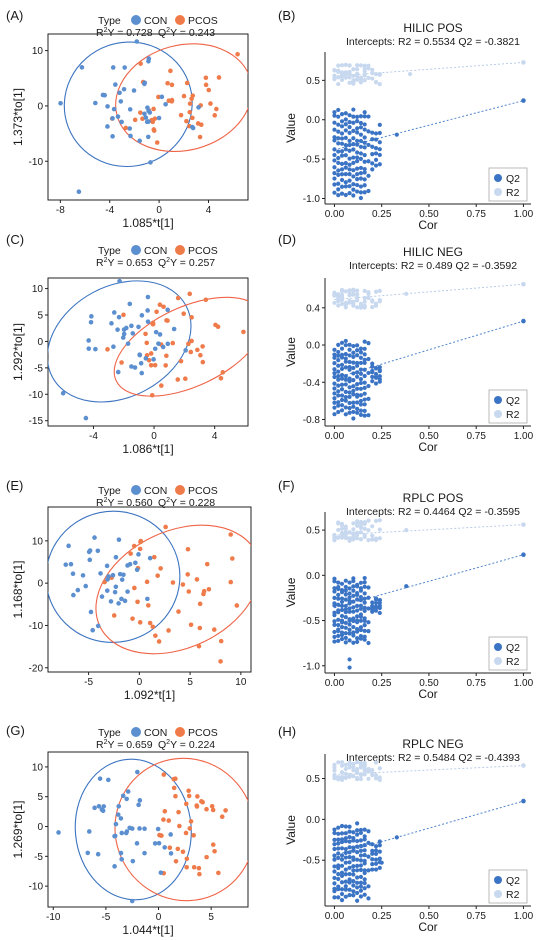 The image size is (550, 940). Describe the element at coordinates (382, 683) in the screenshot. I see `x-tick-label: 0.25` at that location.